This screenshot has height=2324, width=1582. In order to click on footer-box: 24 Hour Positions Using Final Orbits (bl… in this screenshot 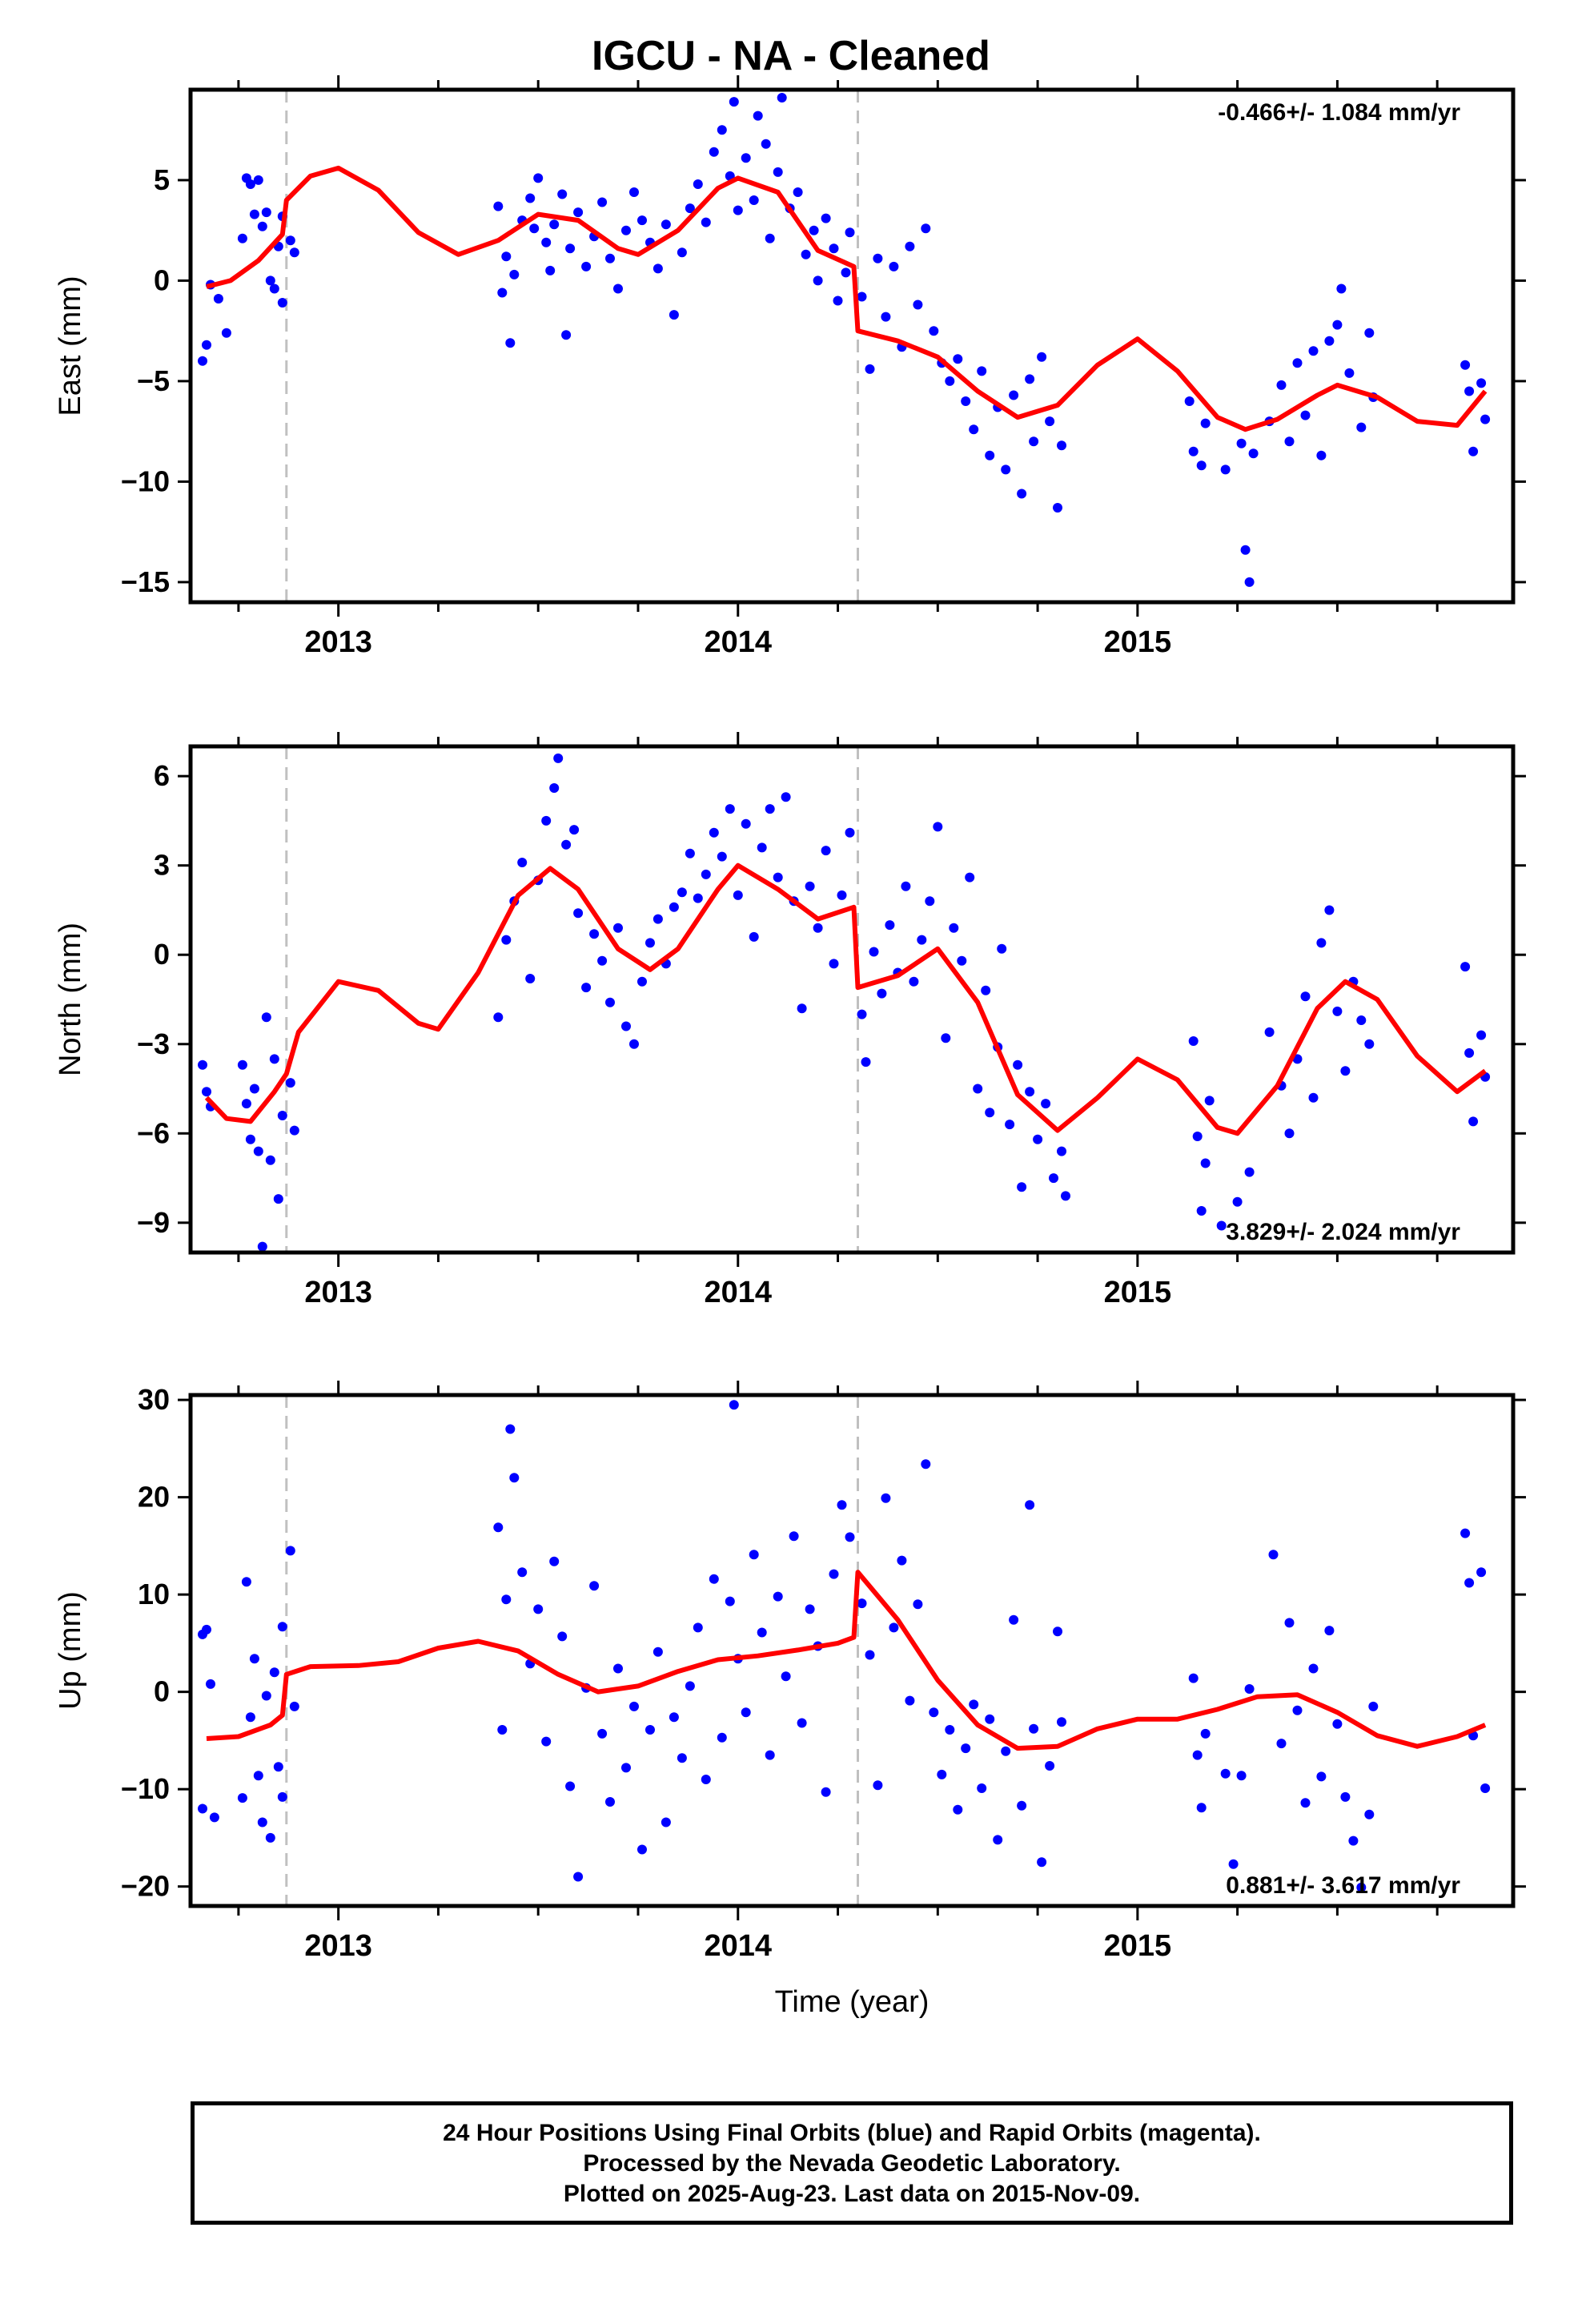, I will do `click(852, 2163)`.